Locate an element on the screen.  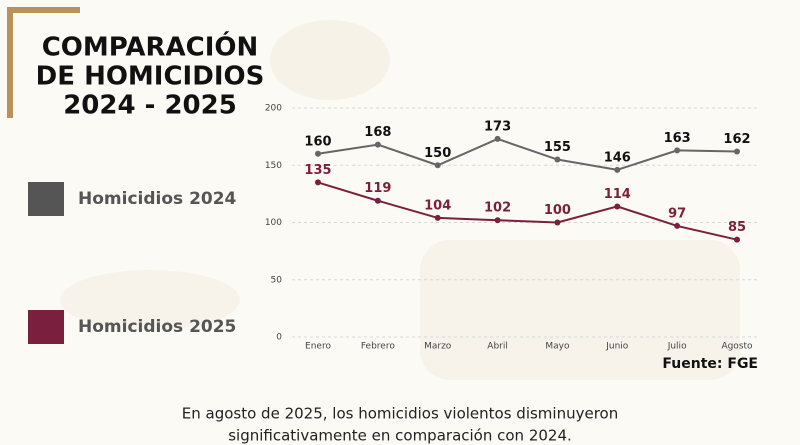
chart-title: 2024 - 2025 is located at coordinates (150, 106).